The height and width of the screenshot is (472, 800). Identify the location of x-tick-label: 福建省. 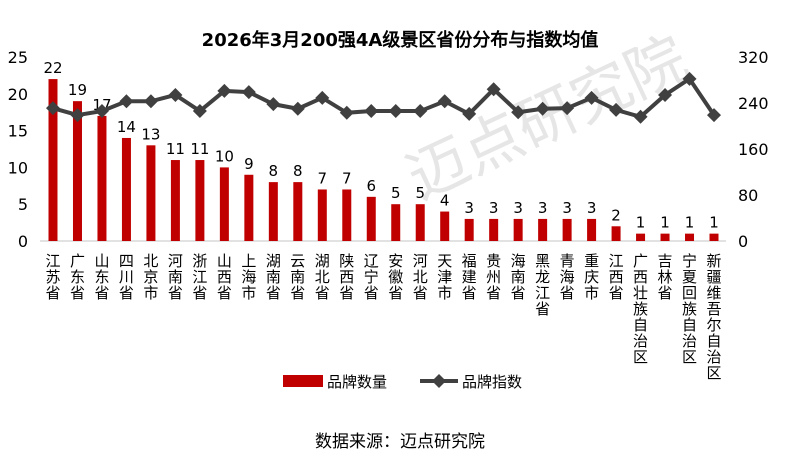
(469, 277).